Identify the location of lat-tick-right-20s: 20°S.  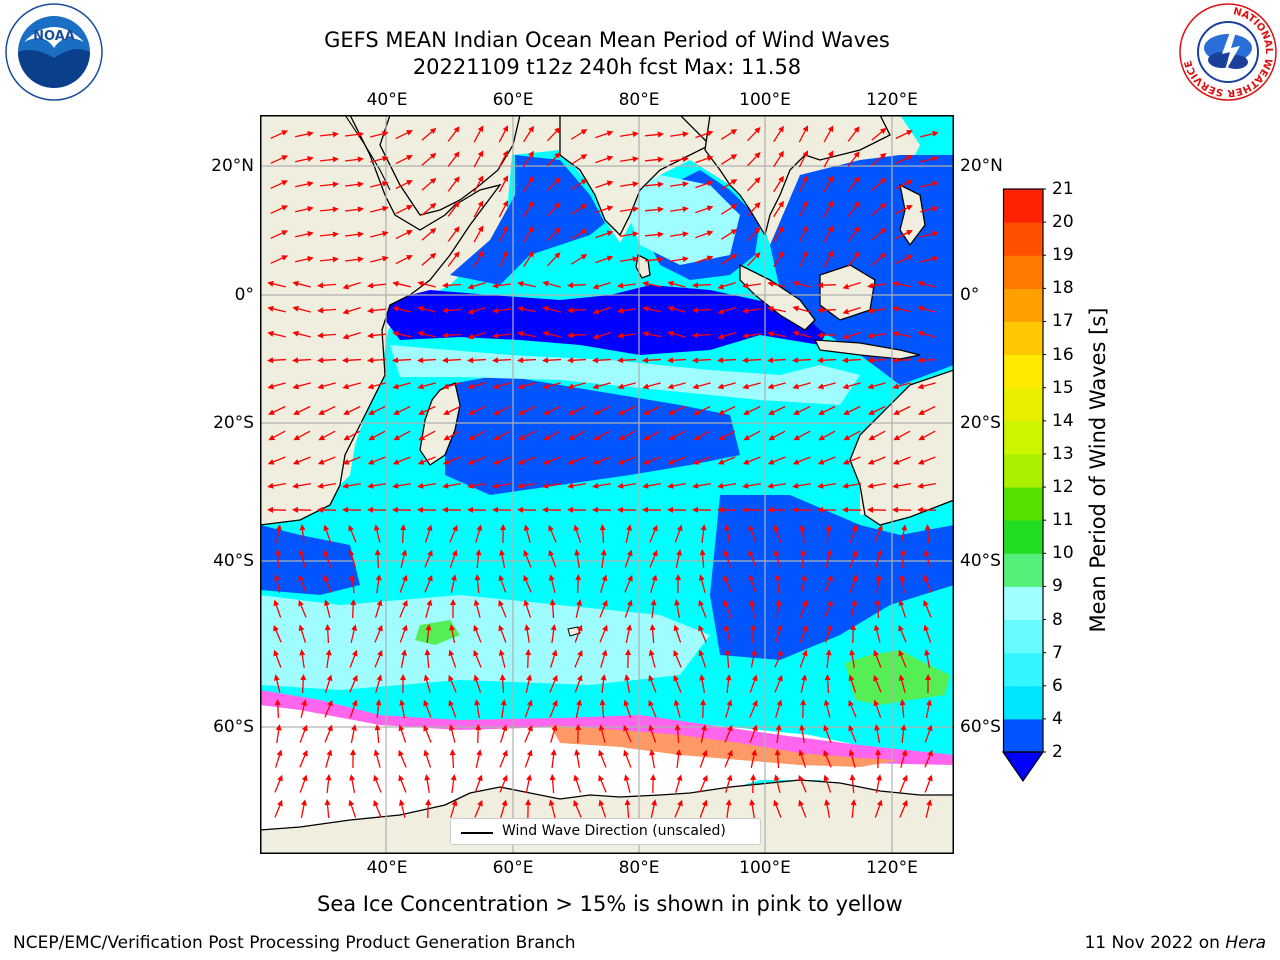
(980, 423).